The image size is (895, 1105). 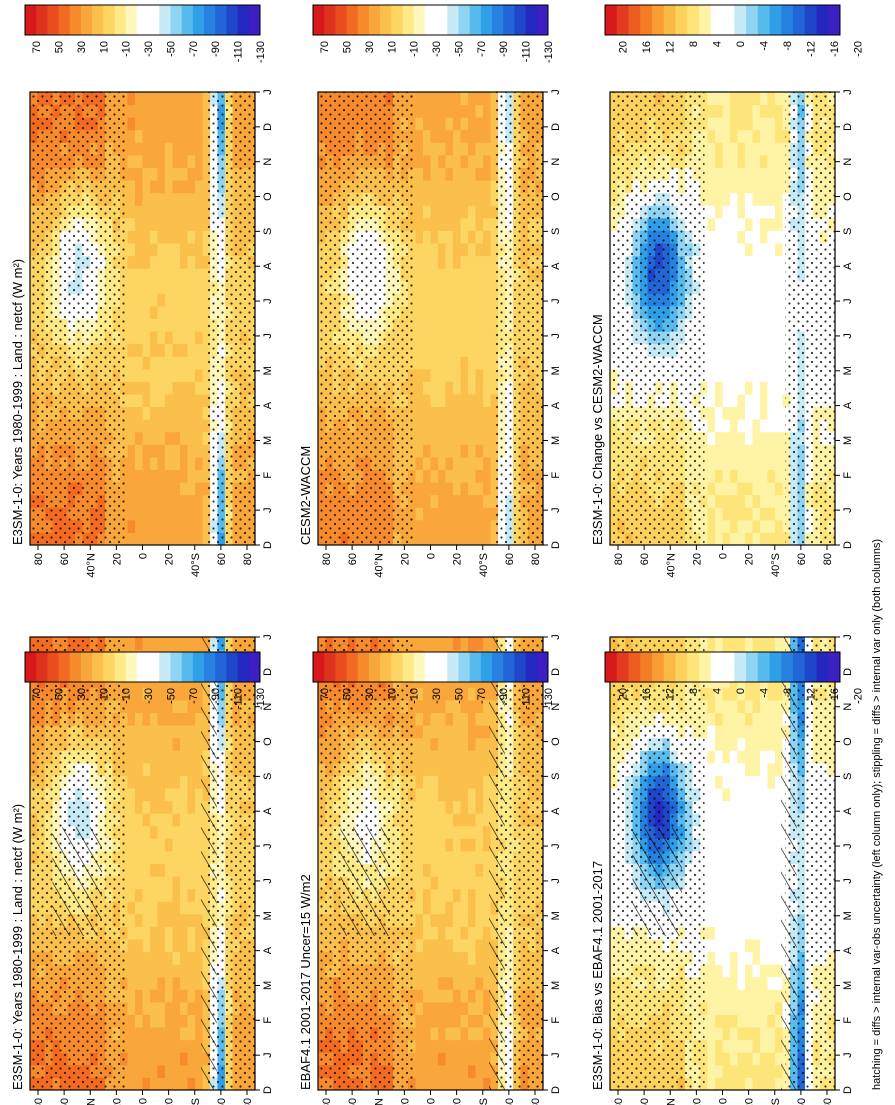 I want to click on month-tick-label: F, so click(x=556, y=1020).